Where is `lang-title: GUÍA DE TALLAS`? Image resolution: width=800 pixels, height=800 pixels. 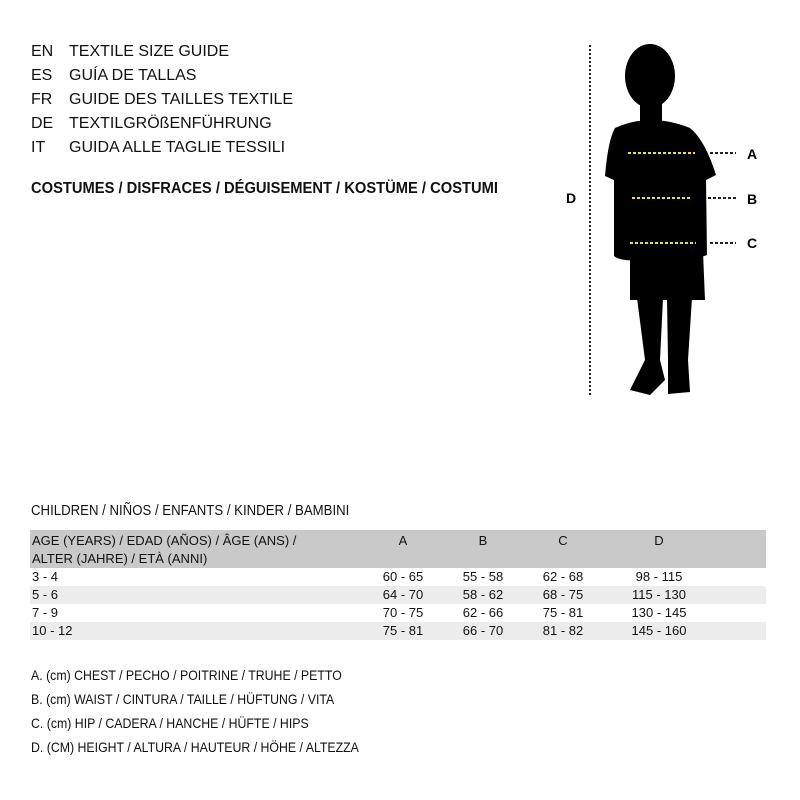 lang-title: GUÍA DE TALLAS is located at coordinates (133, 75).